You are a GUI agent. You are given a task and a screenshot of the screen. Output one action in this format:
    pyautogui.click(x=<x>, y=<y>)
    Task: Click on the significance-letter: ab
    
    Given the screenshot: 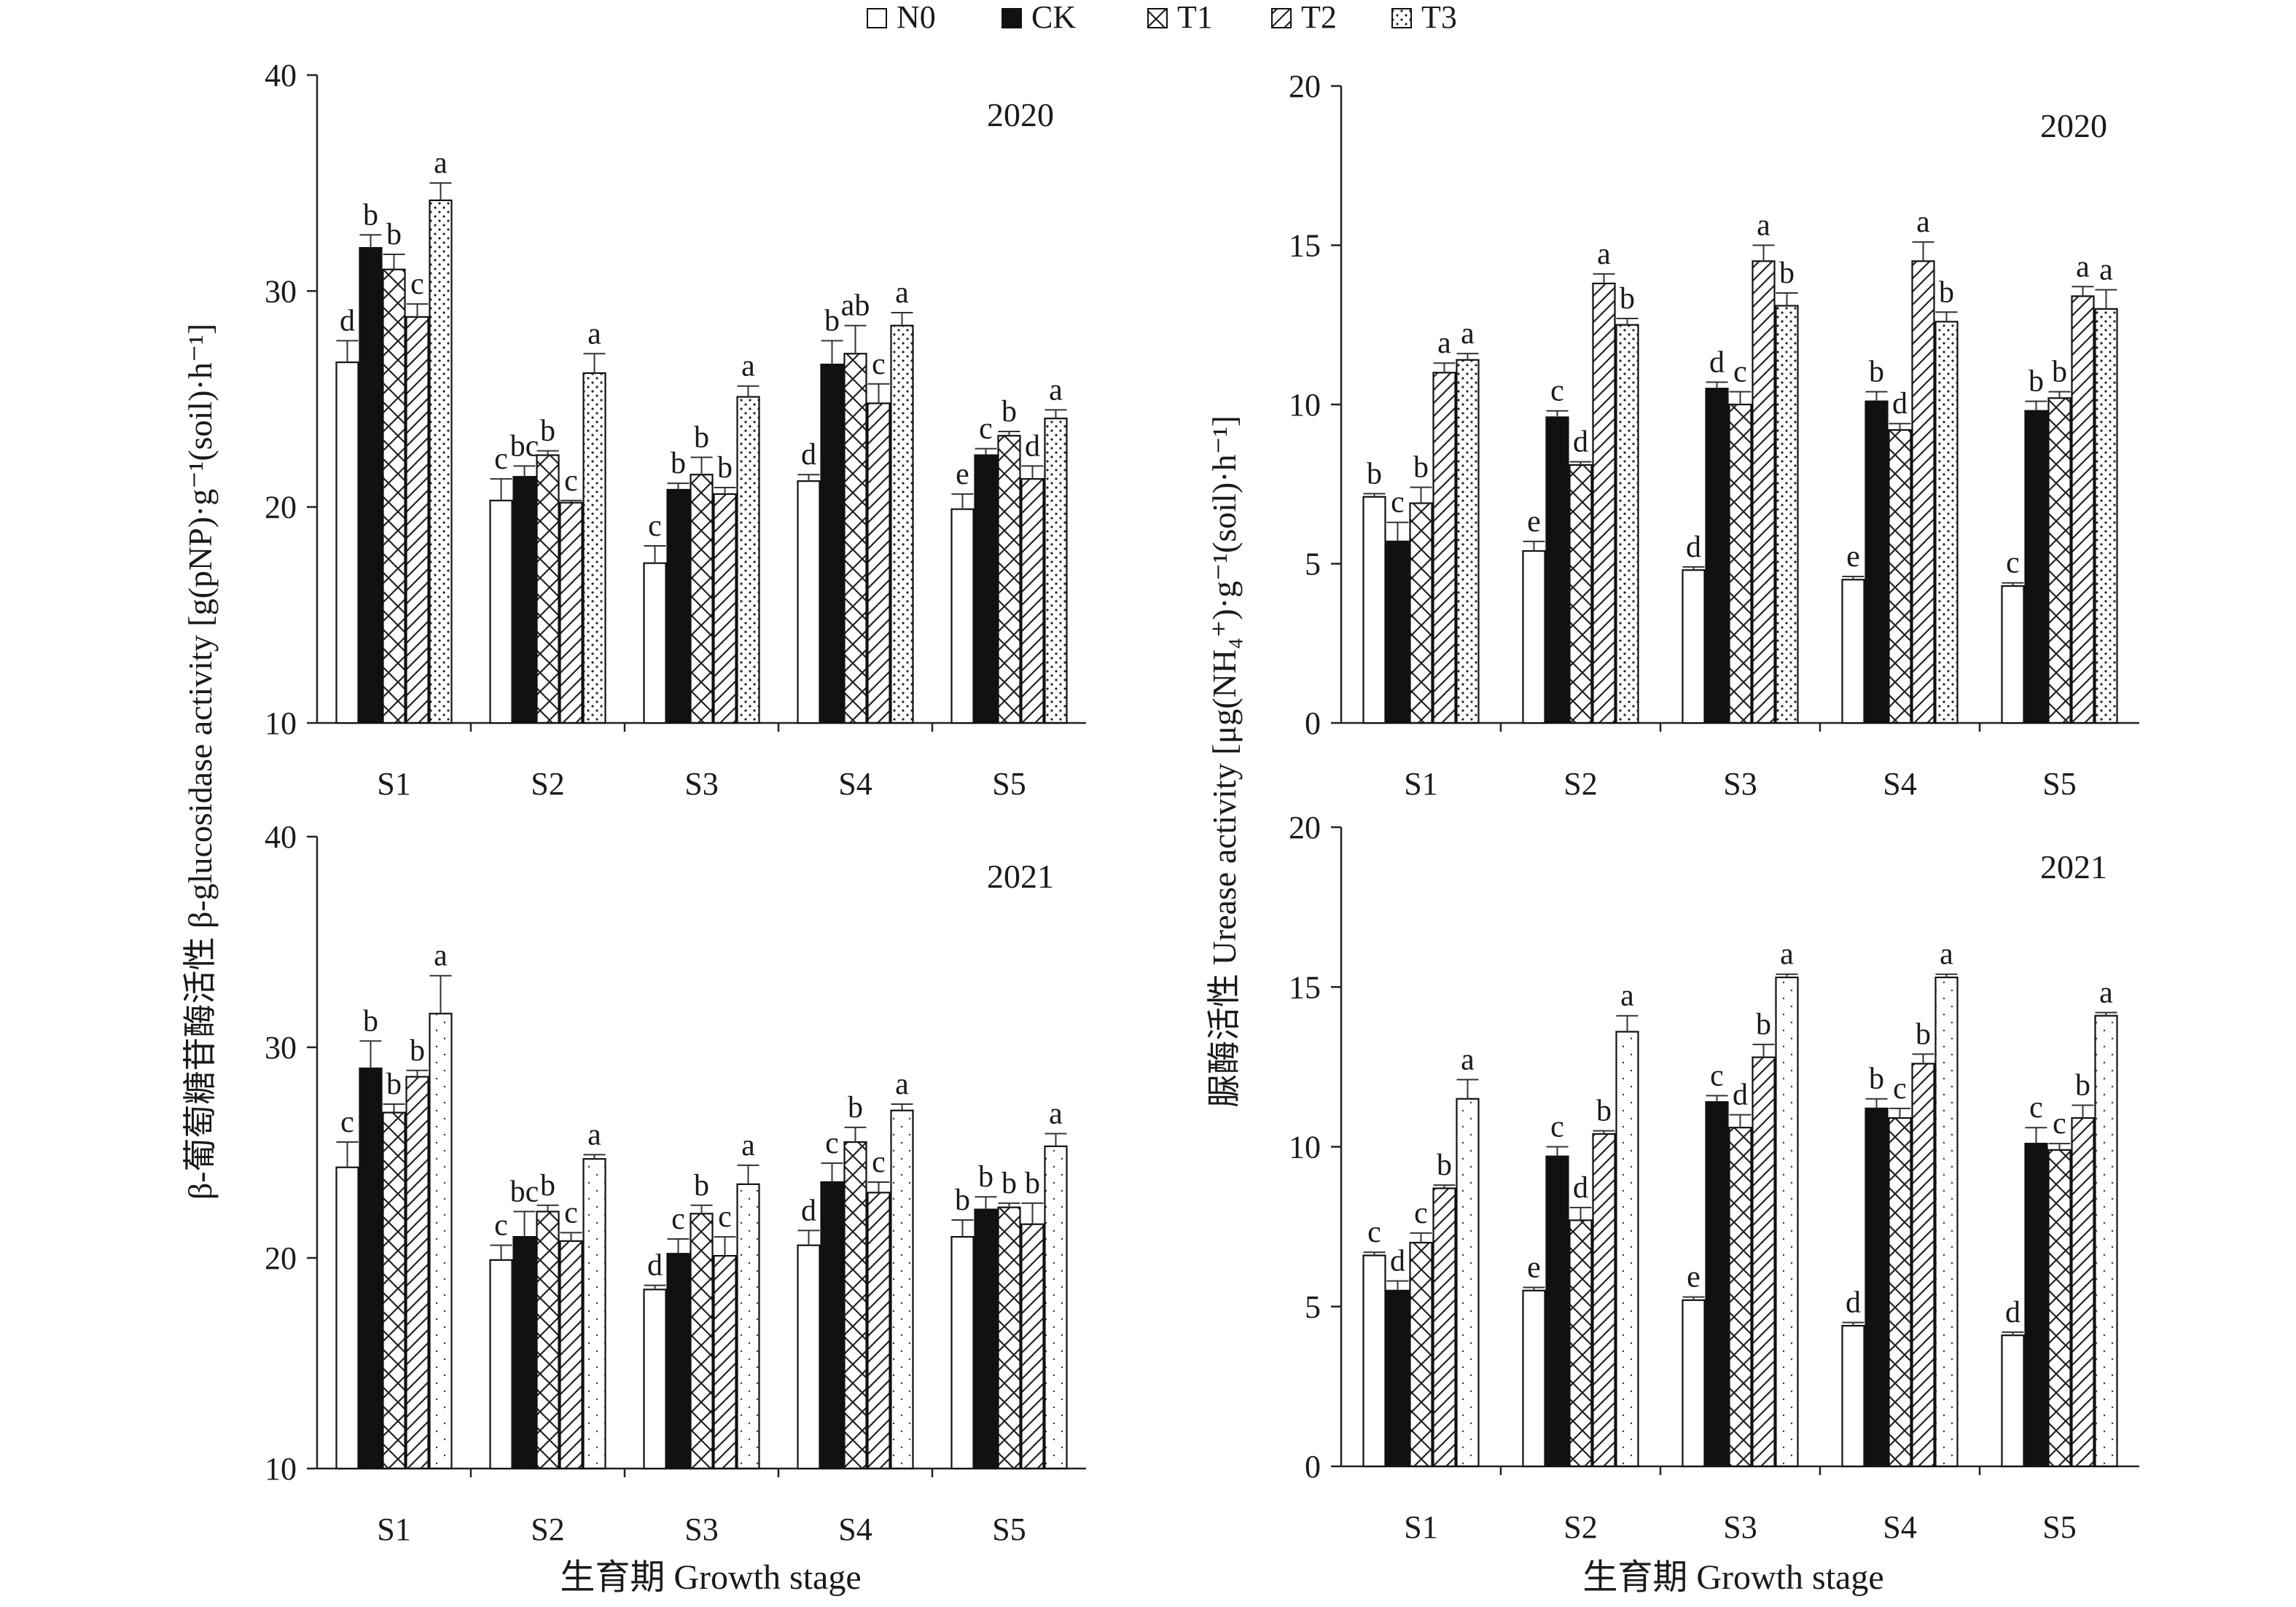 What is the action you would take?
    pyautogui.click(x=856, y=306)
    